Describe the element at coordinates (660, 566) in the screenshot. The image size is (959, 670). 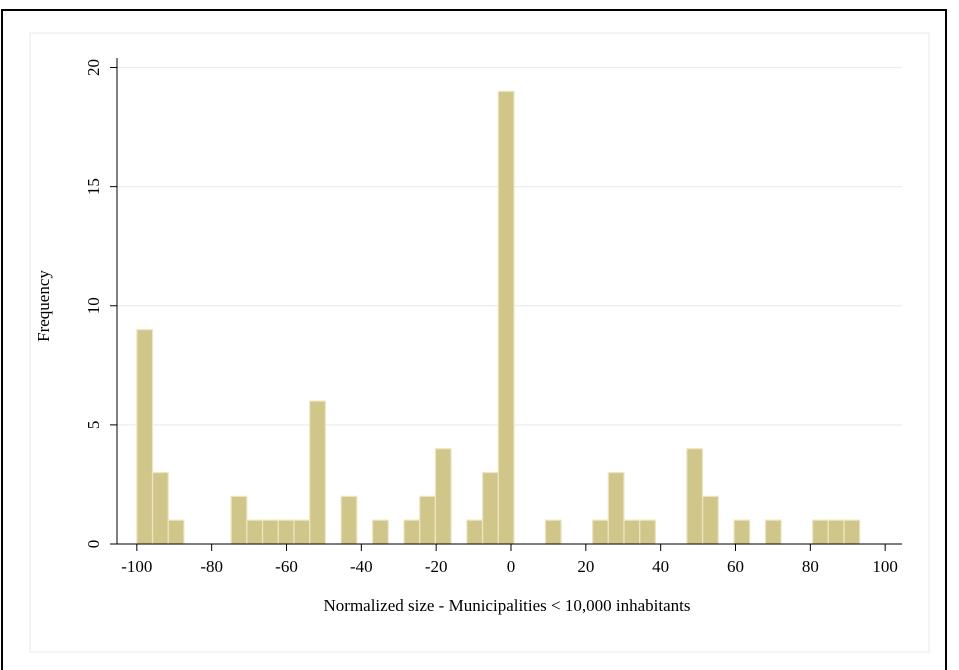
I see `x-tick-label: 40` at that location.